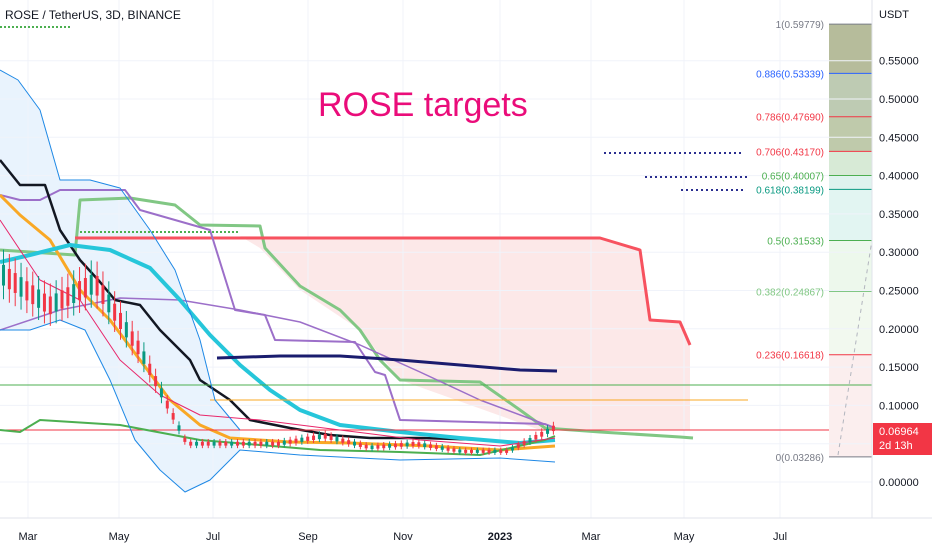  Describe the element at coordinates (790, 293) in the screenshot. I see `fib-label: 0.382(0.24867)` at that location.